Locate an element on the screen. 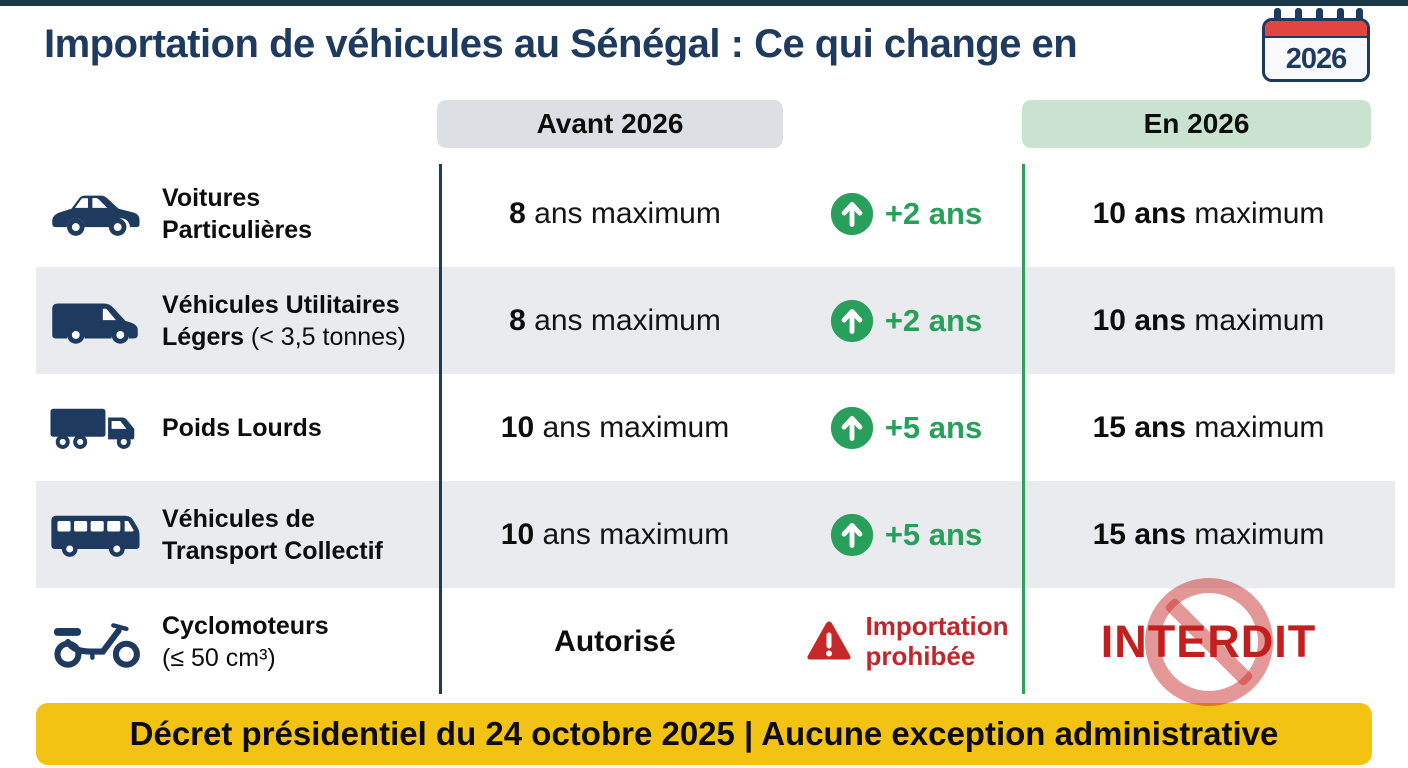 Image resolution: width=1408 pixels, height=768 pixels. vehicle-label: Véhicules de Transport Collectif is located at coordinates (272, 534).